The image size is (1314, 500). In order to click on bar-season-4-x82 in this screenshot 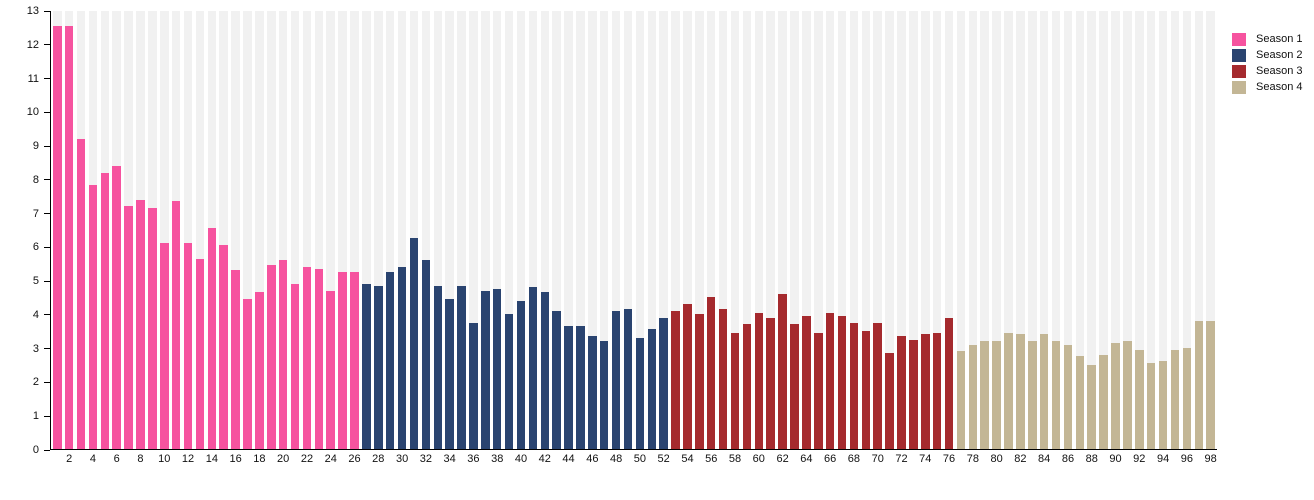, I will do `click(1020, 391)`.